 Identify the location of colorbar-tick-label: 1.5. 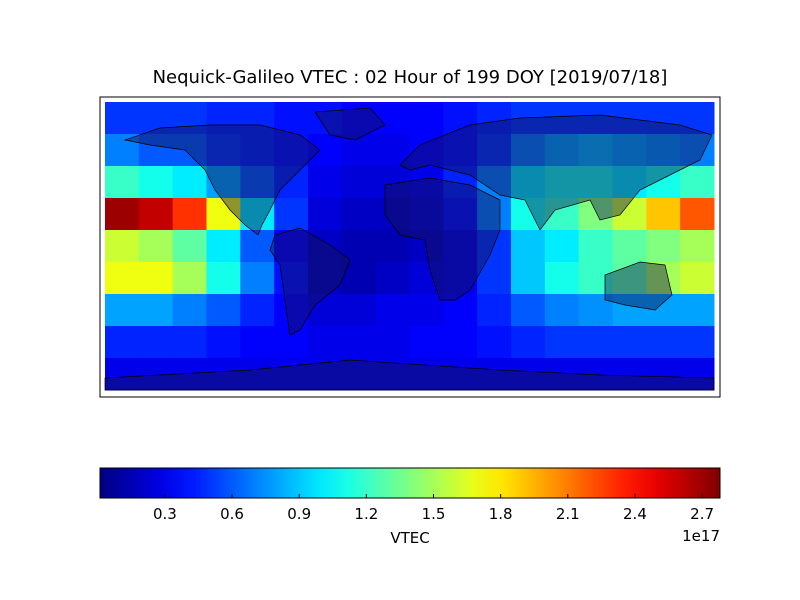
(434, 514).